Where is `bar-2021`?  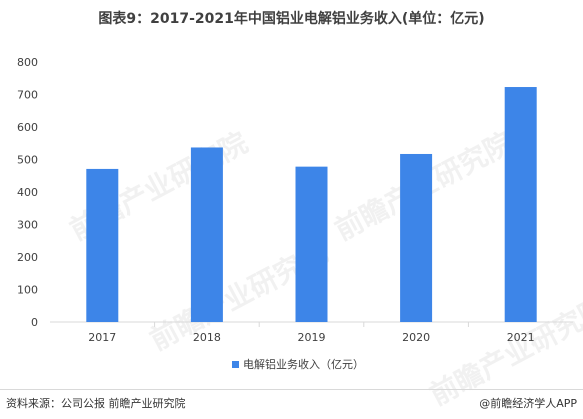
bar-2021 is located at coordinates (520, 205).